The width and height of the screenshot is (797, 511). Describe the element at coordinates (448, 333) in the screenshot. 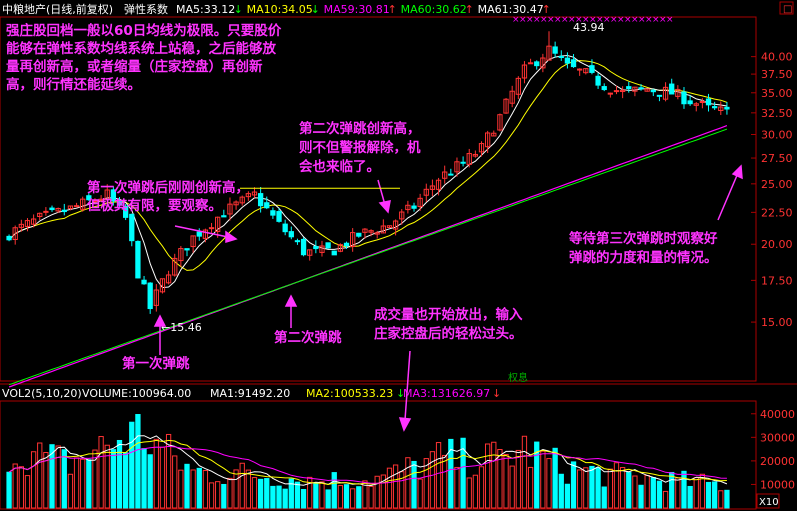

I see `svg-text: 庄家控盘后的轻松过头。` at that location.